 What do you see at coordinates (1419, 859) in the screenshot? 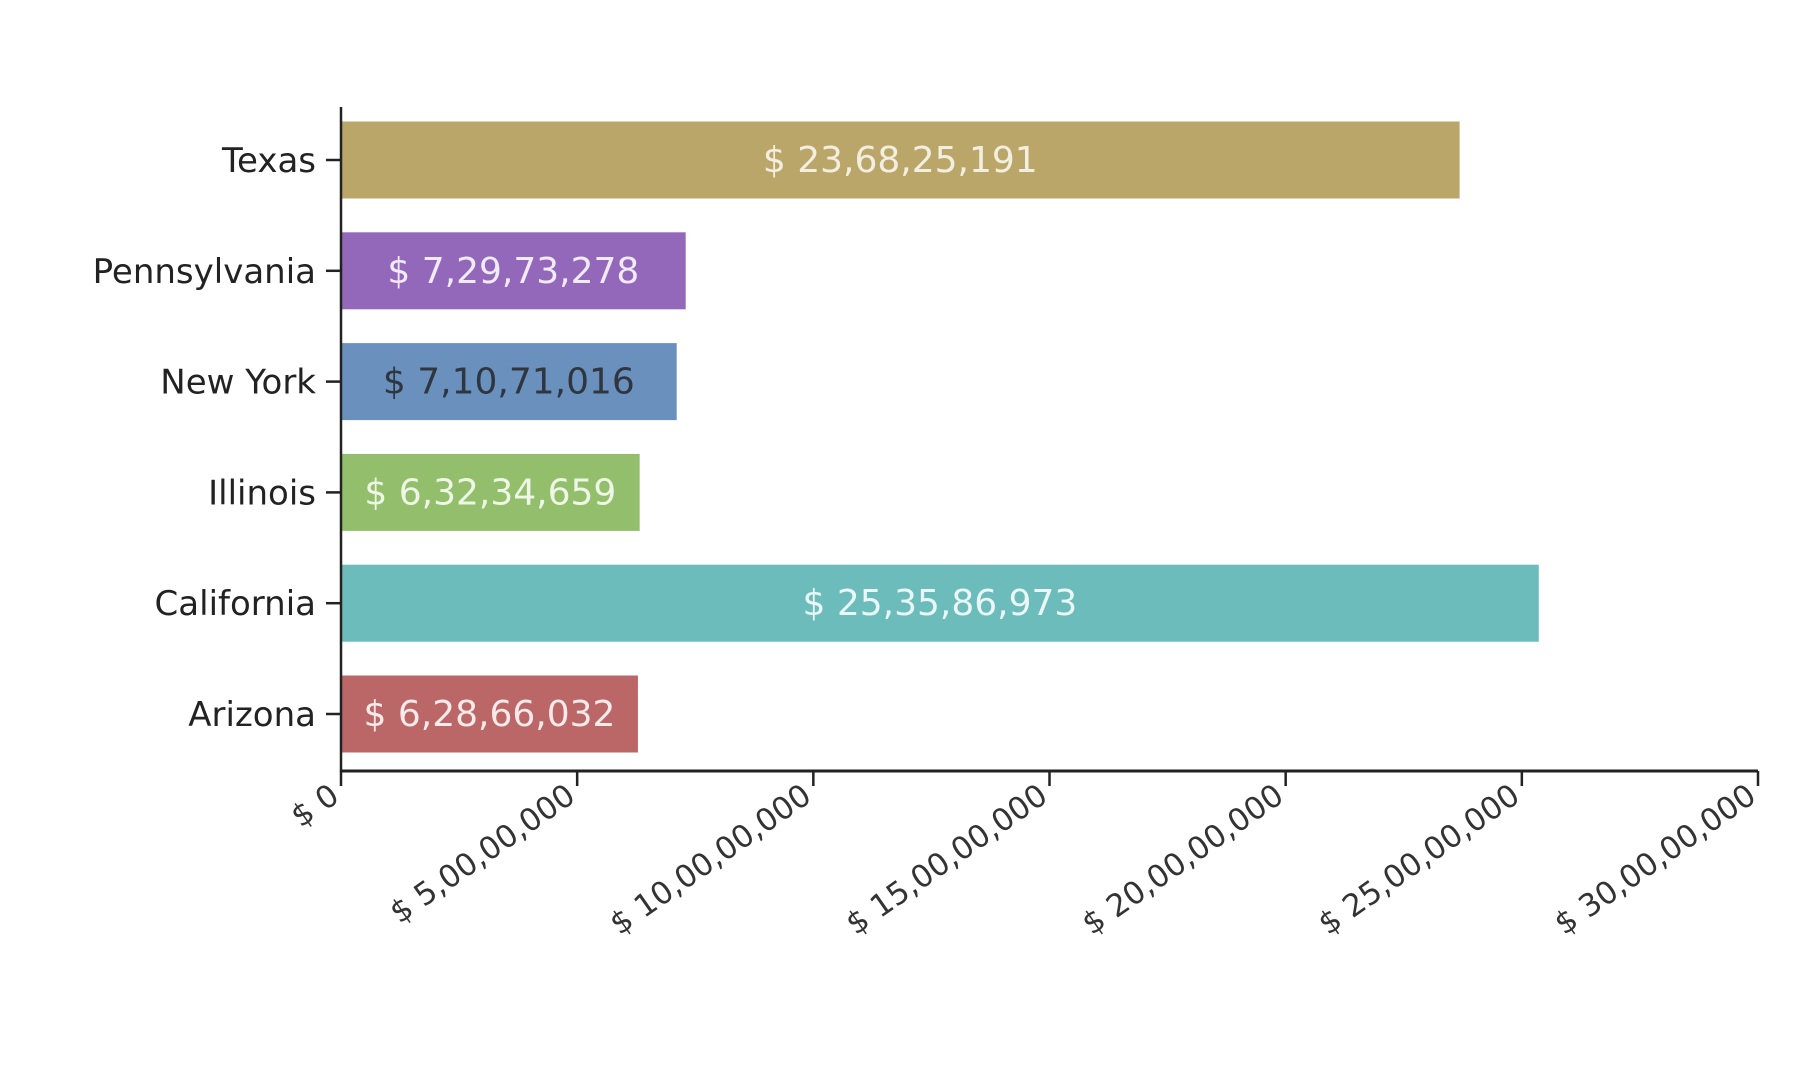
I see `x-tick-label: $ 25,00,00,000` at bounding box center [1419, 859].